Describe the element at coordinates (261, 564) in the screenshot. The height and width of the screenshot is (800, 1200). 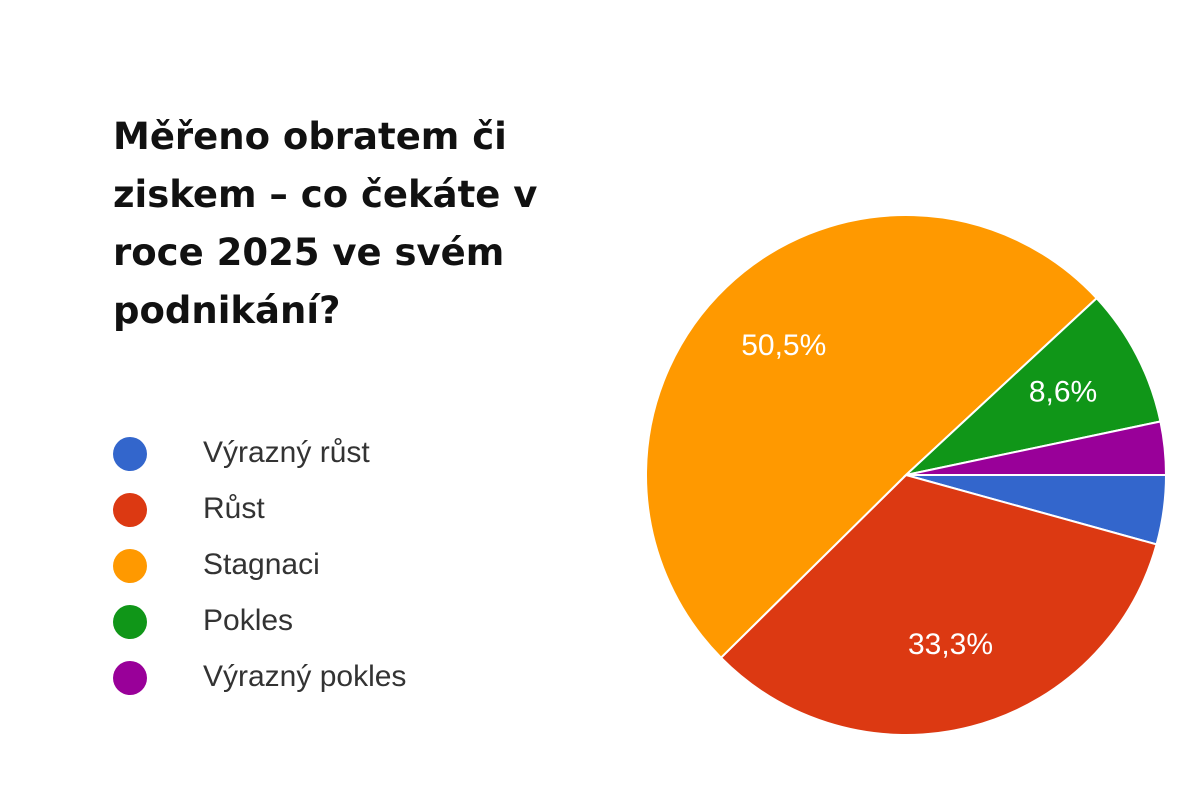
I see `legend-label: Stagnaci` at that location.